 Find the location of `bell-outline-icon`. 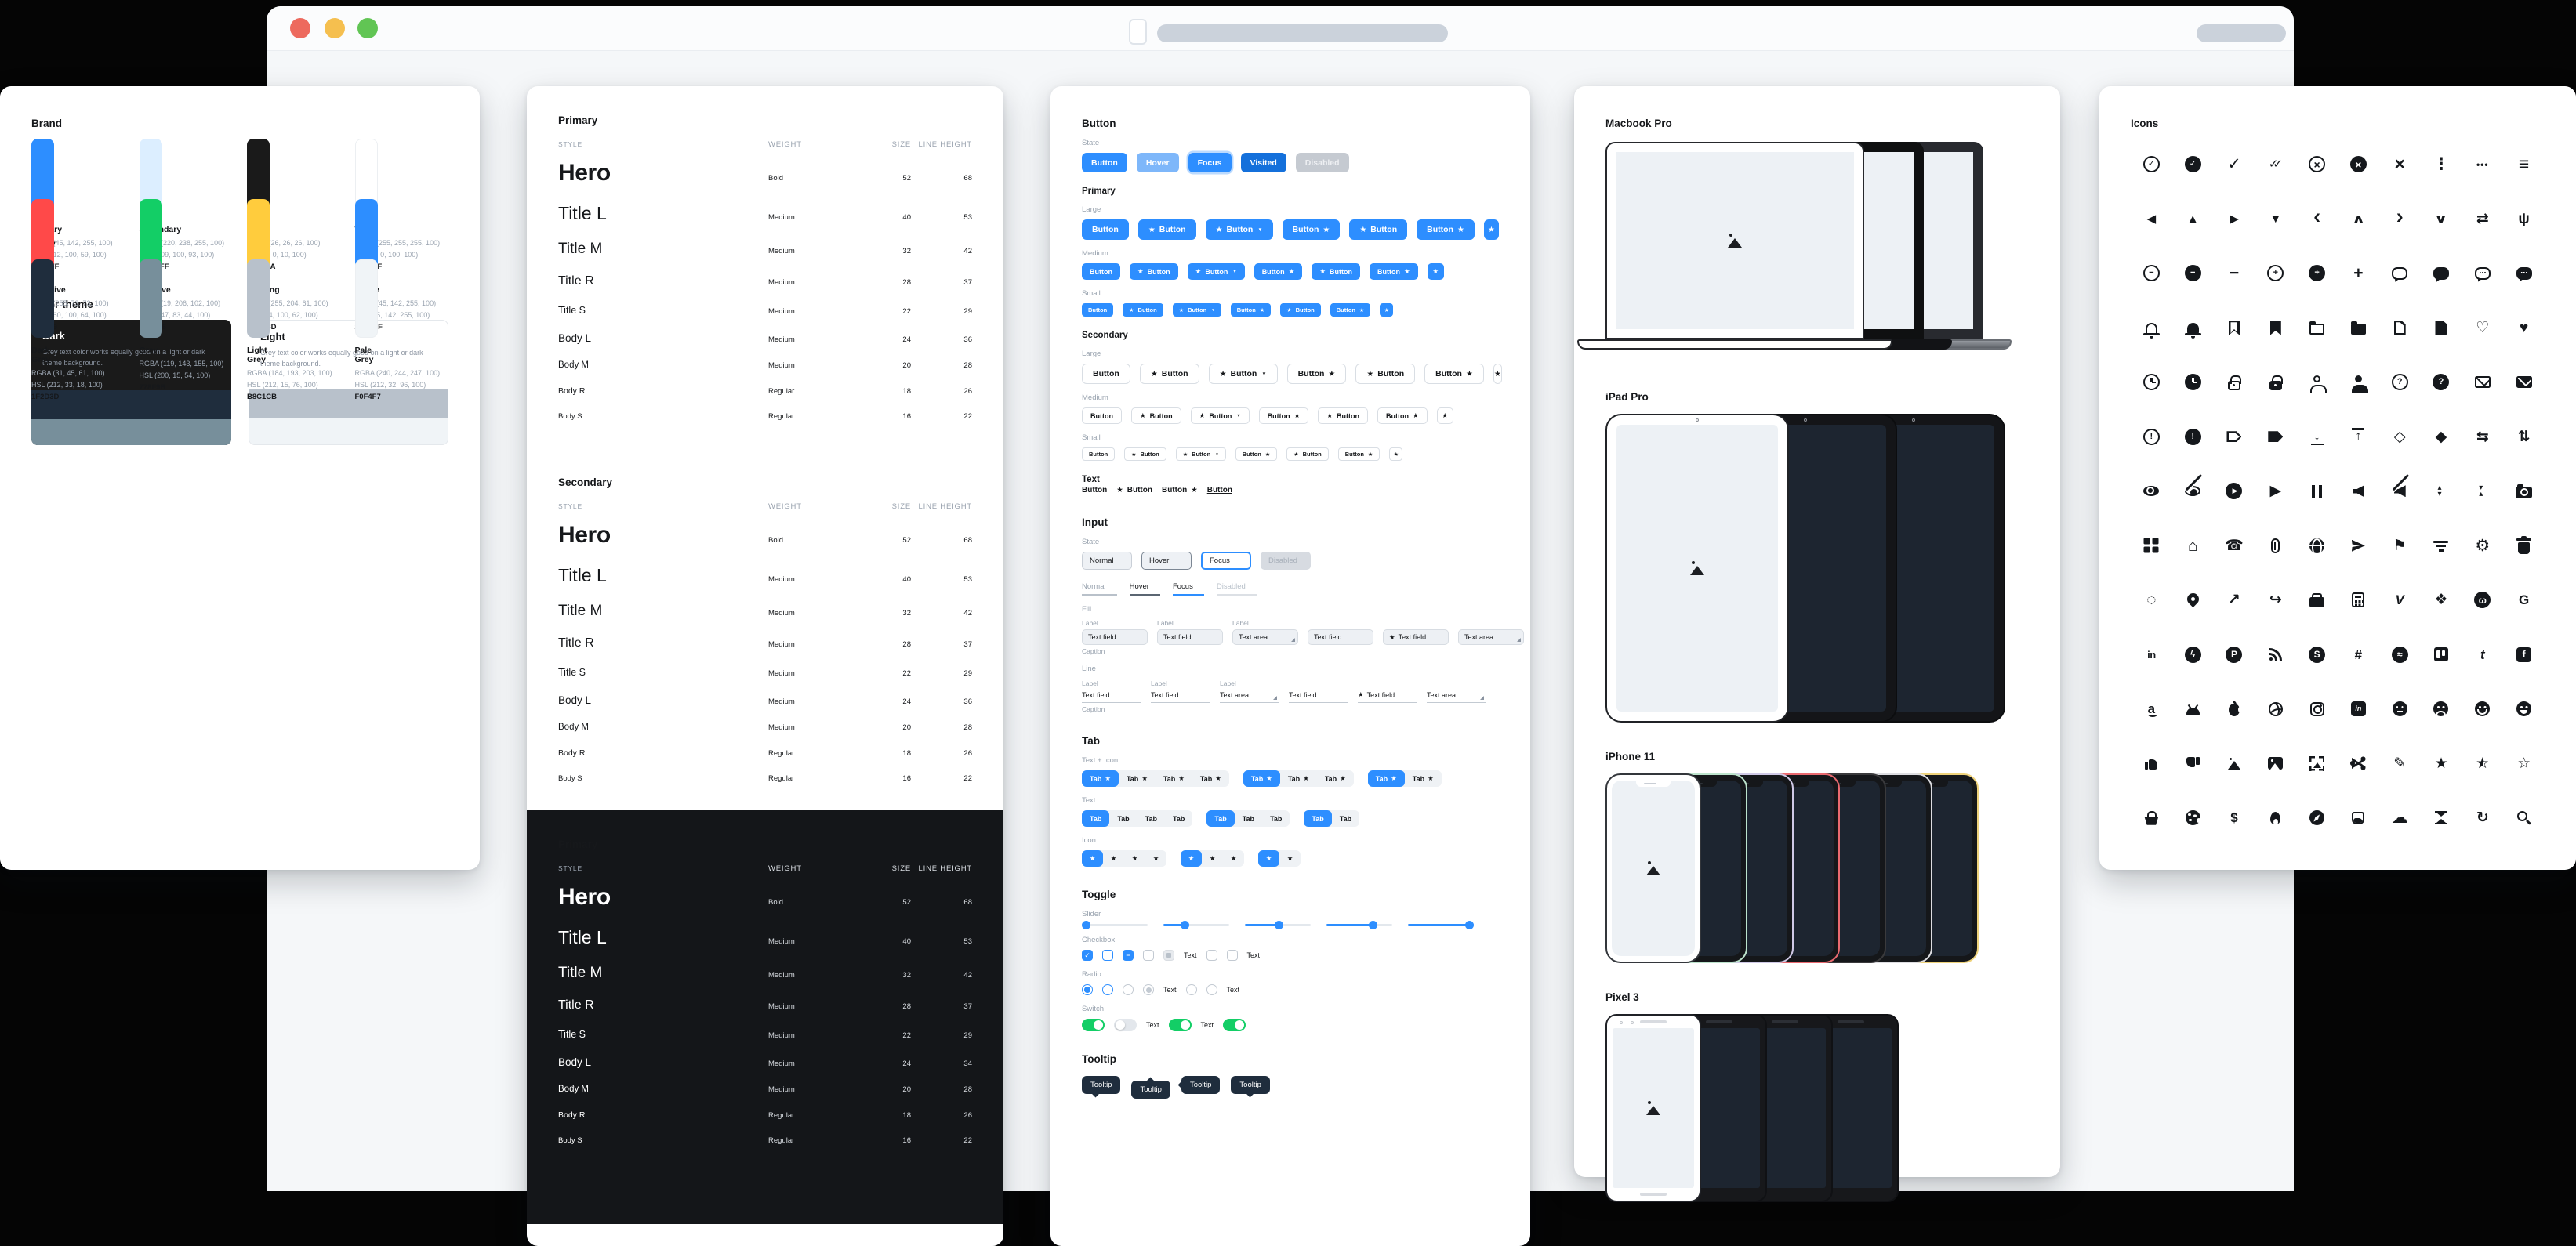

bell-outline-icon is located at coordinates (2152, 328).